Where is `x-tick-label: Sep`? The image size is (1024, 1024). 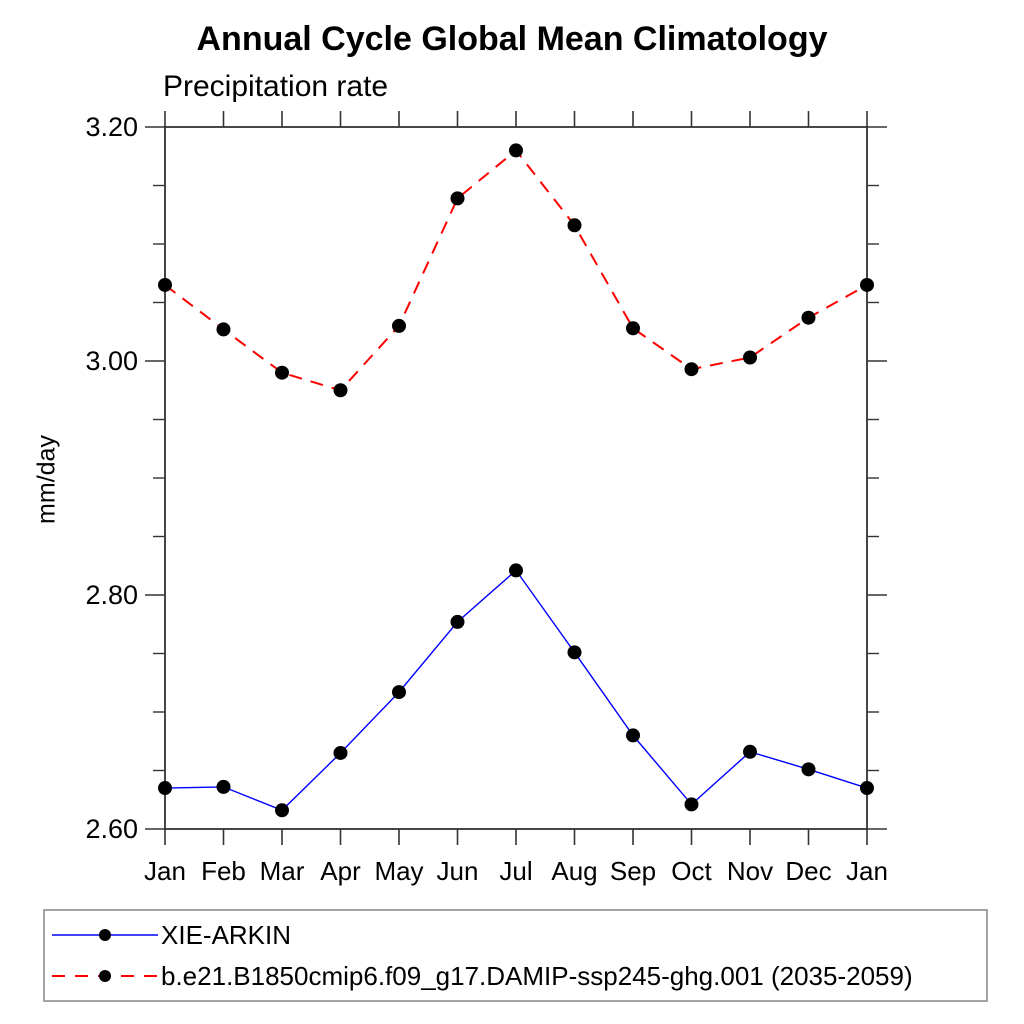
x-tick-label: Sep is located at coordinates (633, 871).